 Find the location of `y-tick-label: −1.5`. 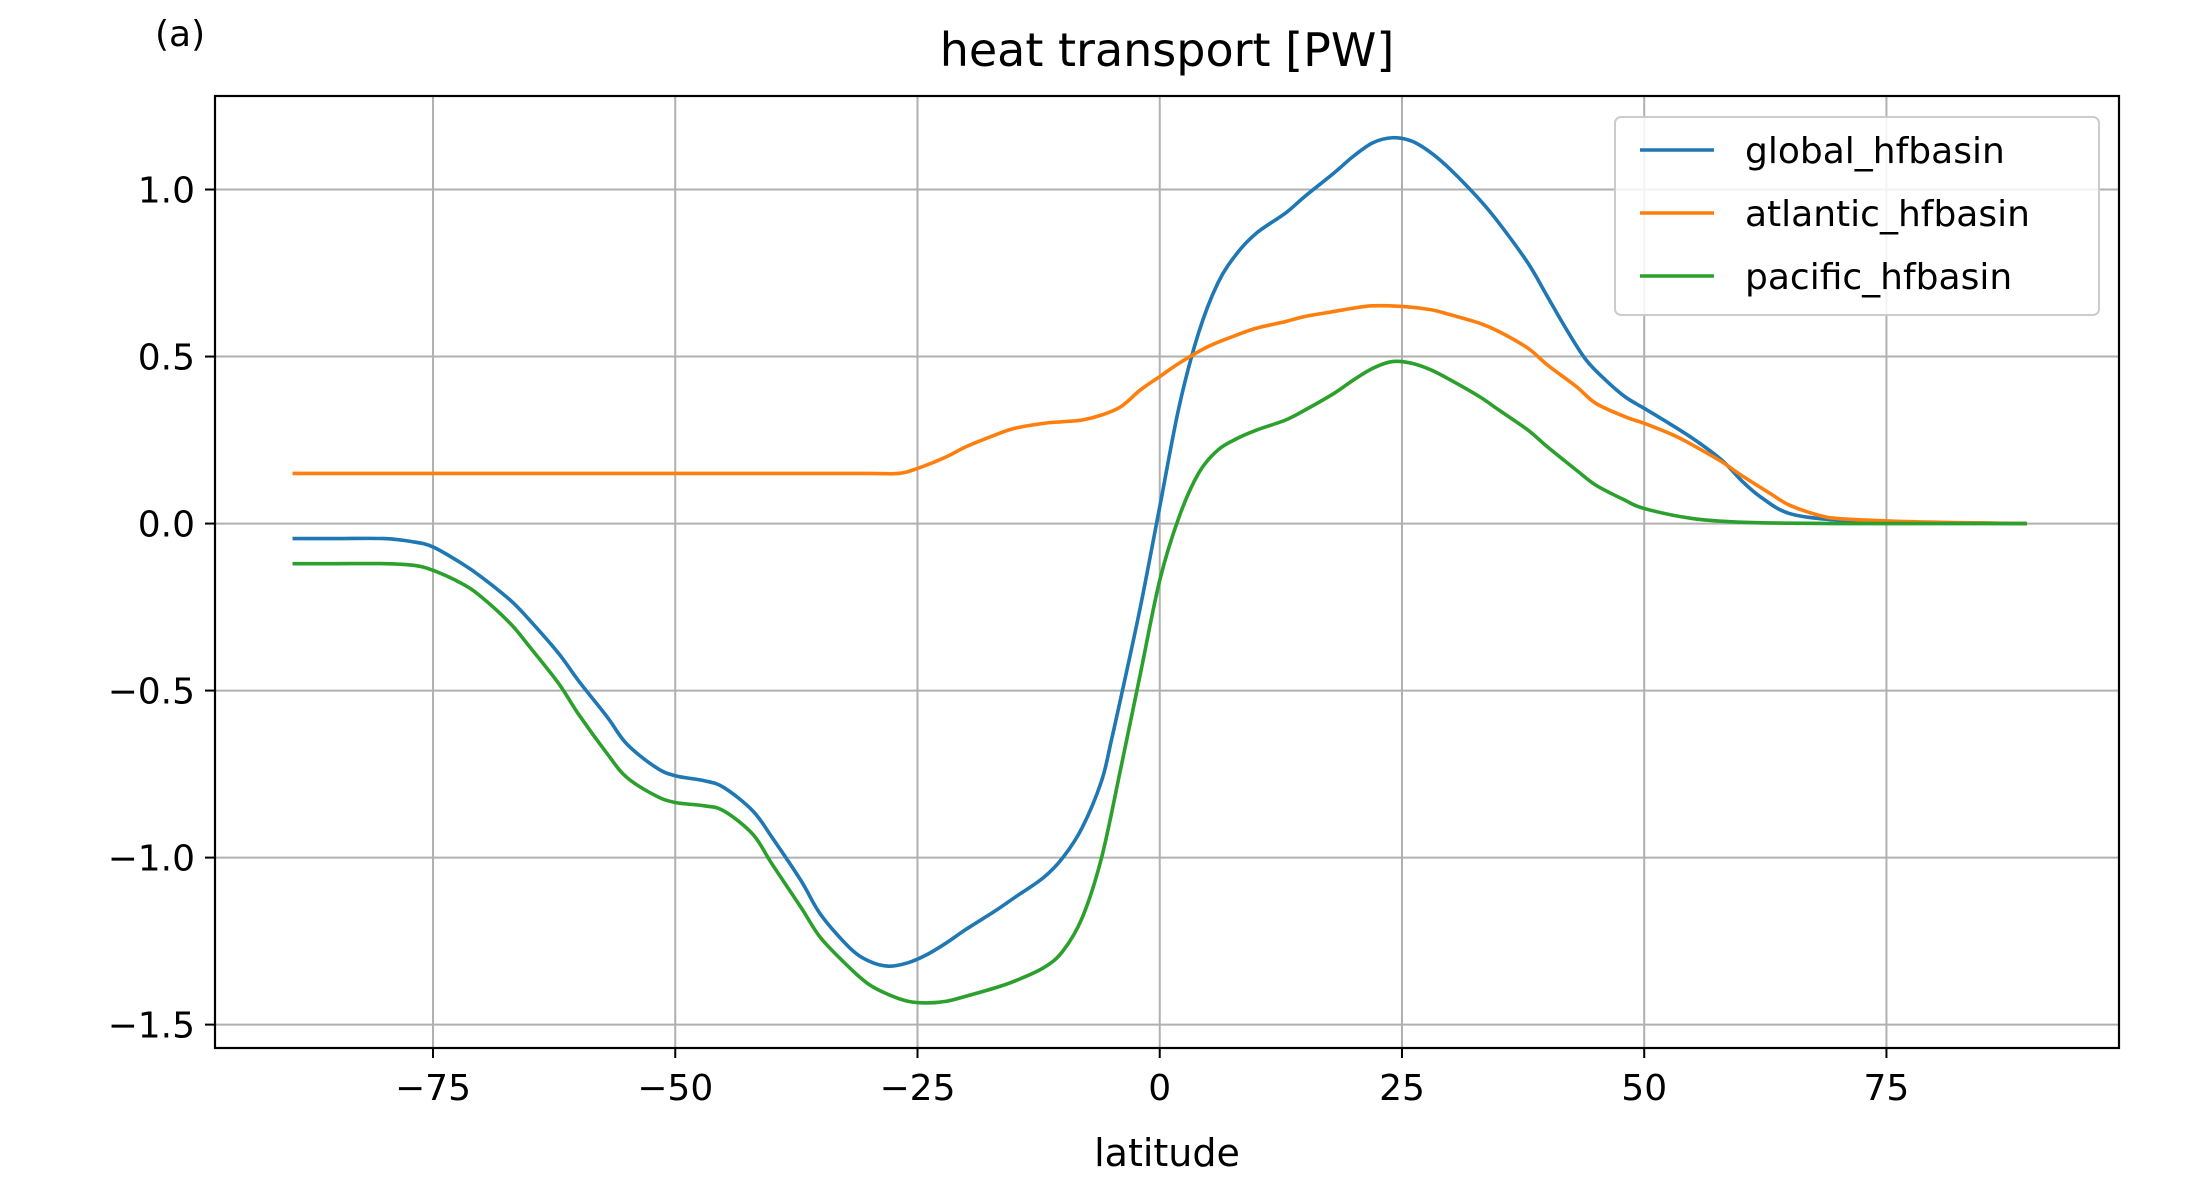

y-tick-label: −1.5 is located at coordinates (151, 1026).